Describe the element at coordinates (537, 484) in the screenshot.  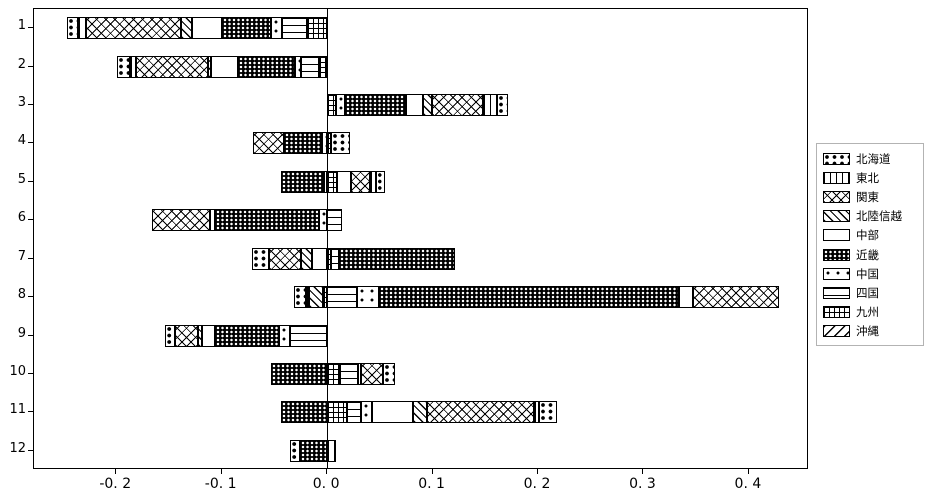
I see `x-tick-label: 0. 2` at that location.